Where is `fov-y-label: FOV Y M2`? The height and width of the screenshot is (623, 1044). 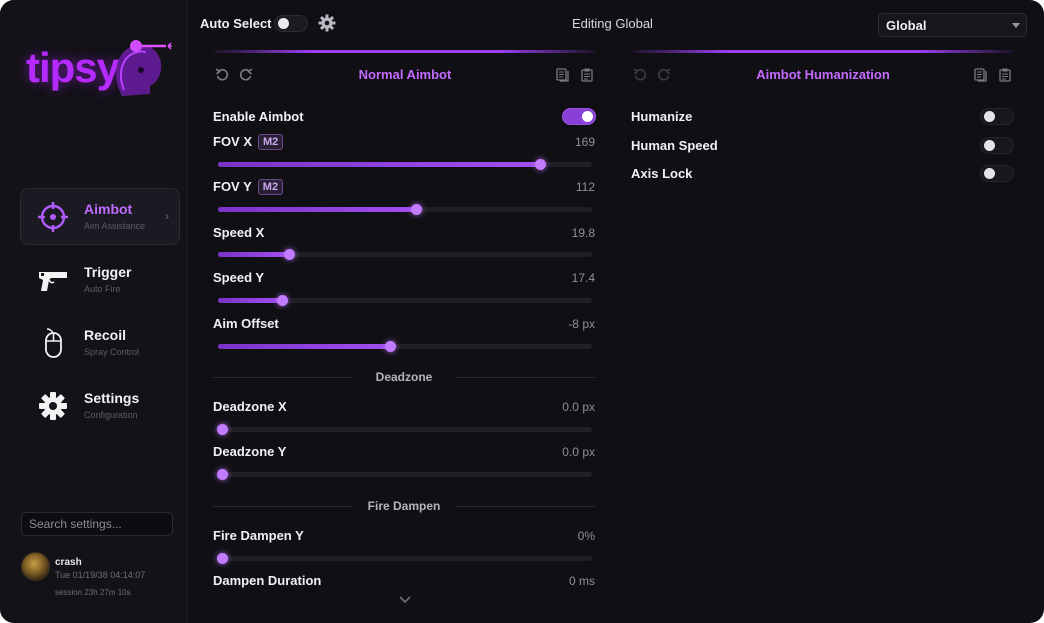 fov-y-label: FOV Y M2 is located at coordinates (248, 187).